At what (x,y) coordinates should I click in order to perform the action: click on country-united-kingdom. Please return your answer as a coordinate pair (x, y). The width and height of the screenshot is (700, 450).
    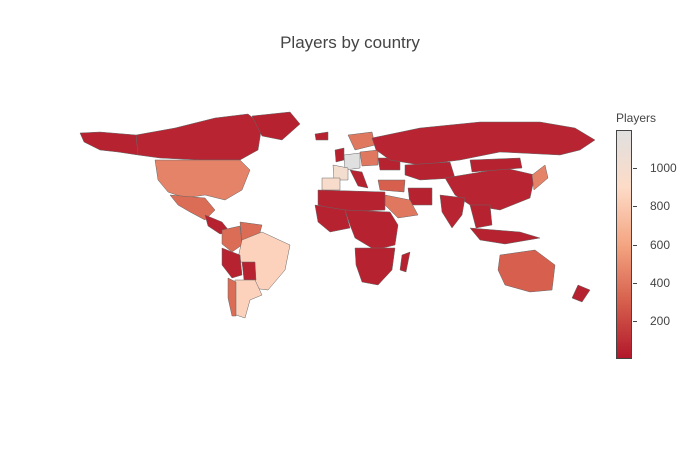
    Looking at the image, I should click on (339, 155).